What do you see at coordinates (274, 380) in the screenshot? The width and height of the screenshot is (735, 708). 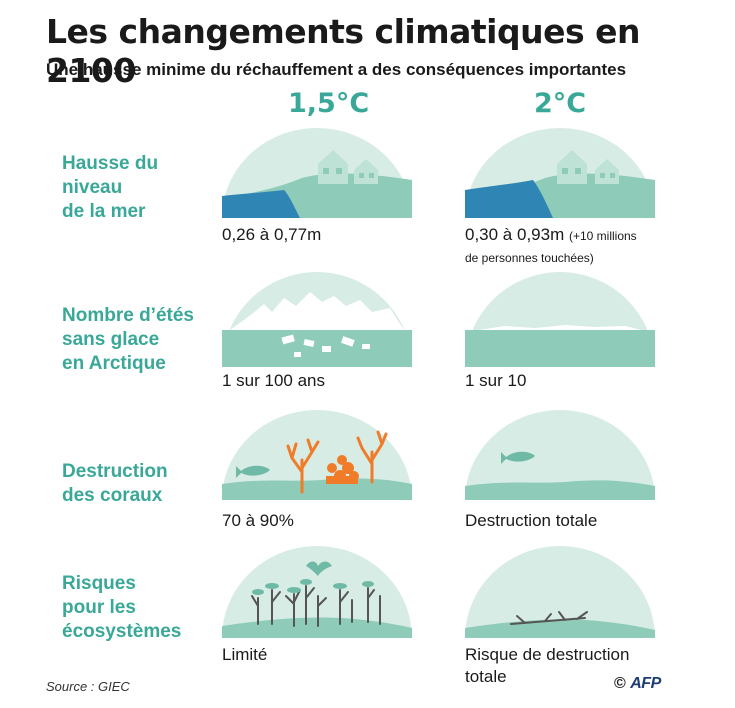 I see `arctic-1-5c-value: 1 sur 100 ans` at bounding box center [274, 380].